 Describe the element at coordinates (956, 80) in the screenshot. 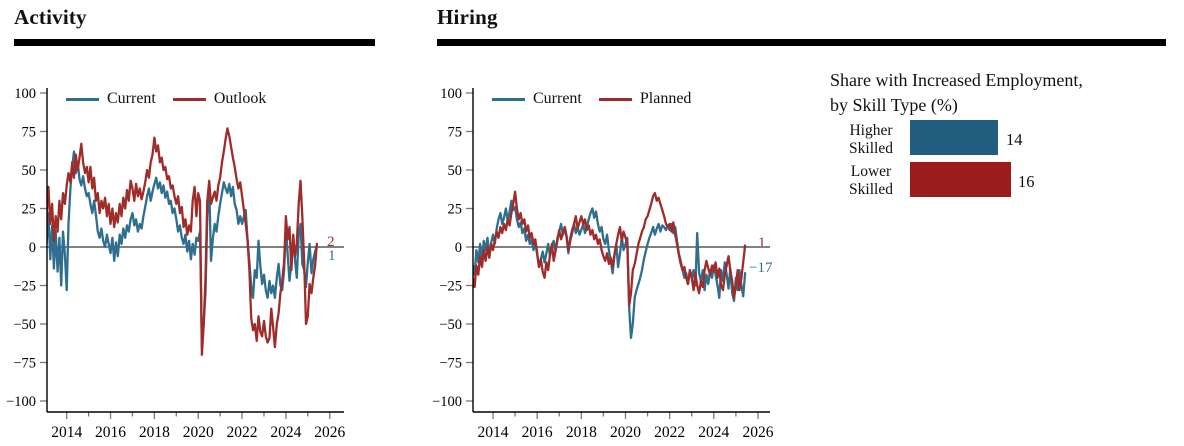

I see `skill-chart-title-line1: Share with Increased Employment,` at that location.